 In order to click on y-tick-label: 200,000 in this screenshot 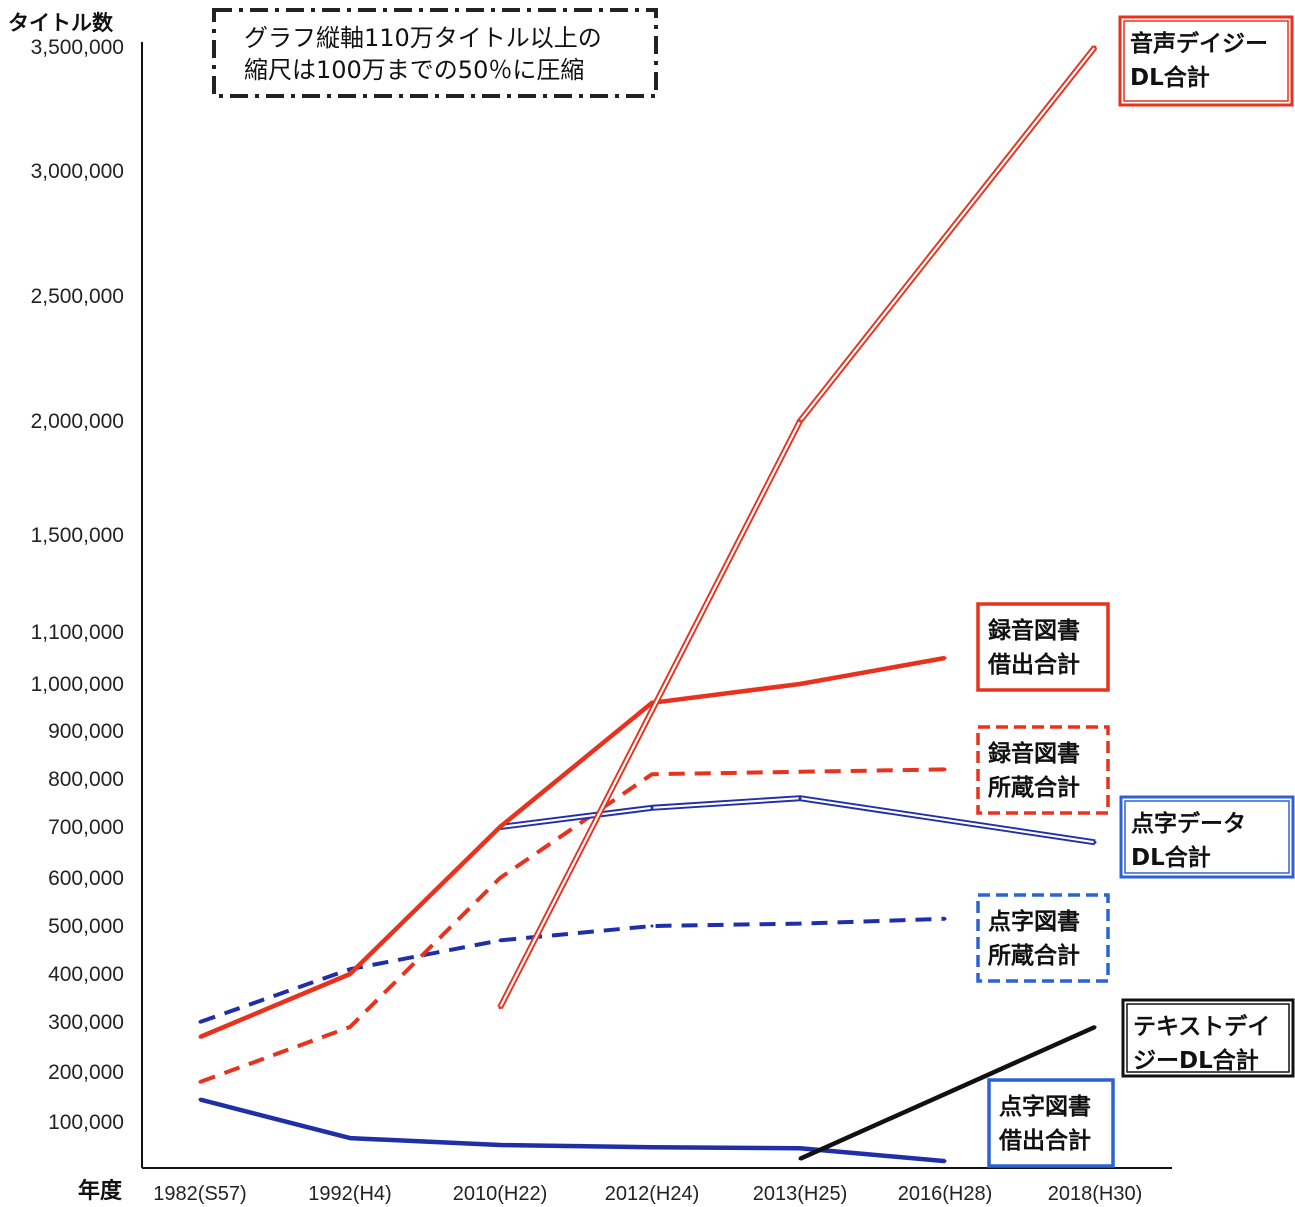, I will do `click(86, 1072)`.